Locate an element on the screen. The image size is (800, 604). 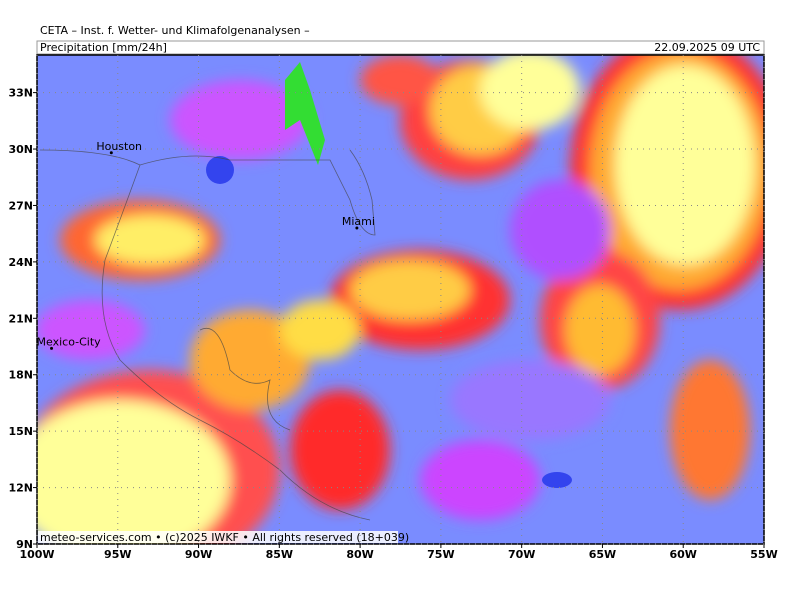
city-label: Mexico-City is located at coordinates (69, 341).